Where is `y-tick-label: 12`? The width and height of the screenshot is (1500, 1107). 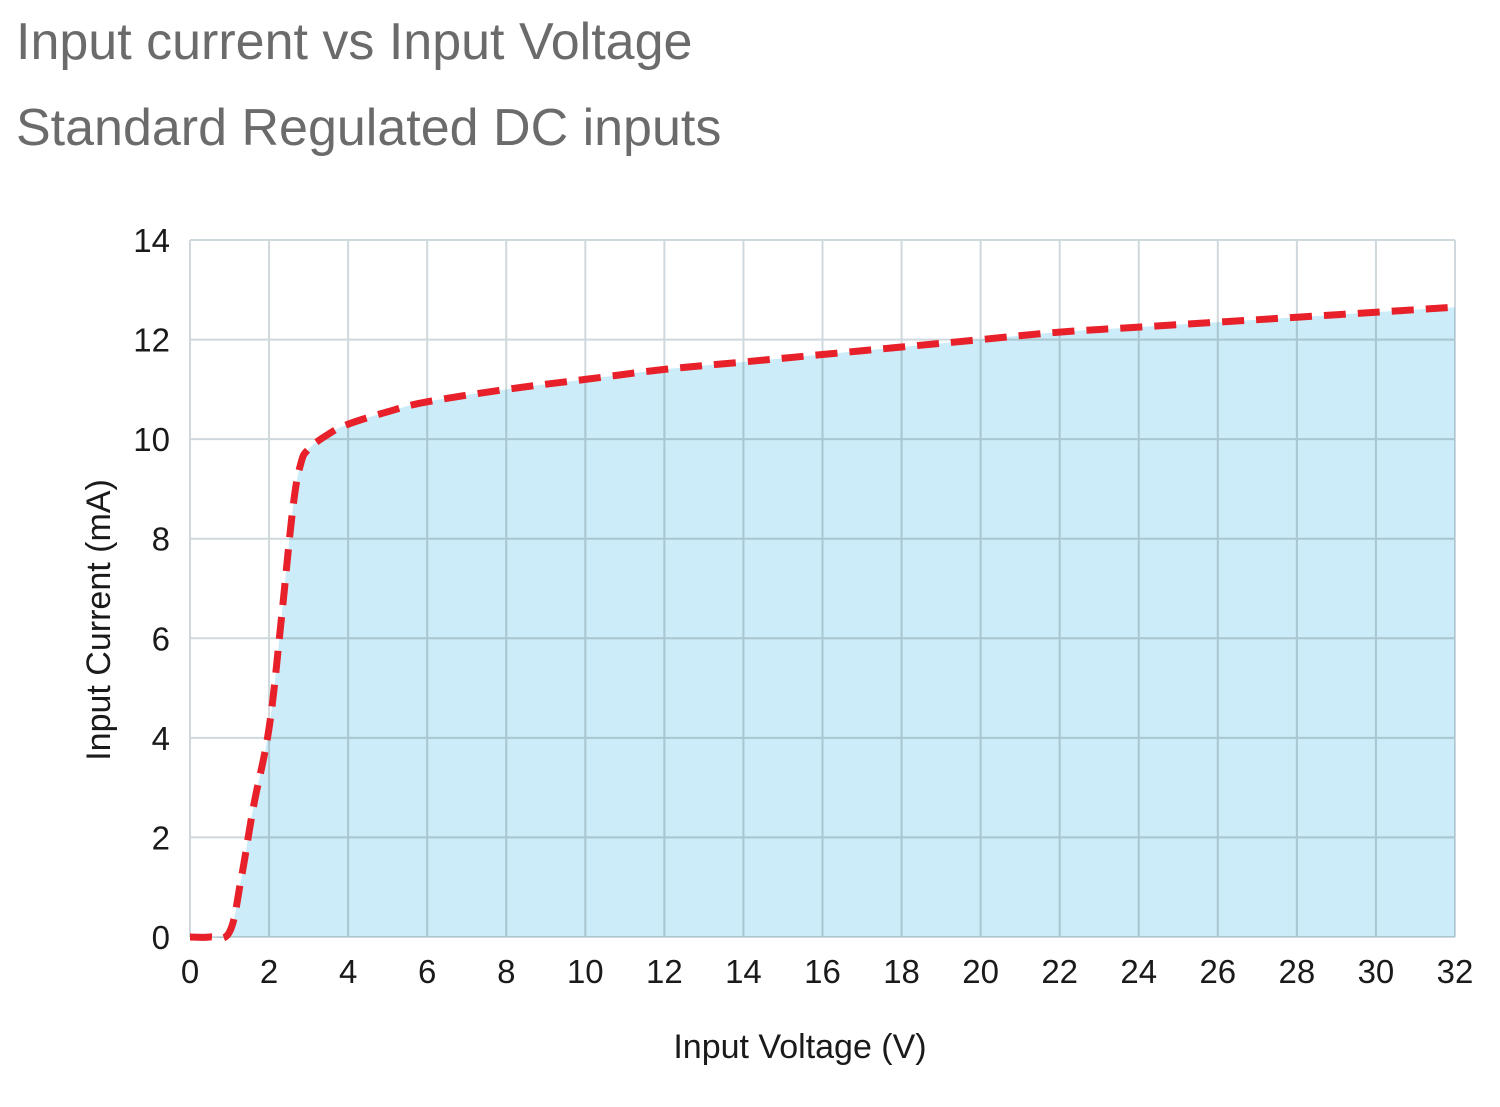 y-tick-label: 12 is located at coordinates (151, 340).